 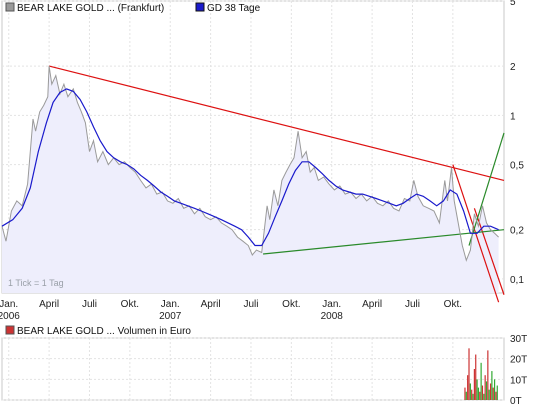 I want to click on volume-y-tick-label: 10T, so click(x=518, y=380).